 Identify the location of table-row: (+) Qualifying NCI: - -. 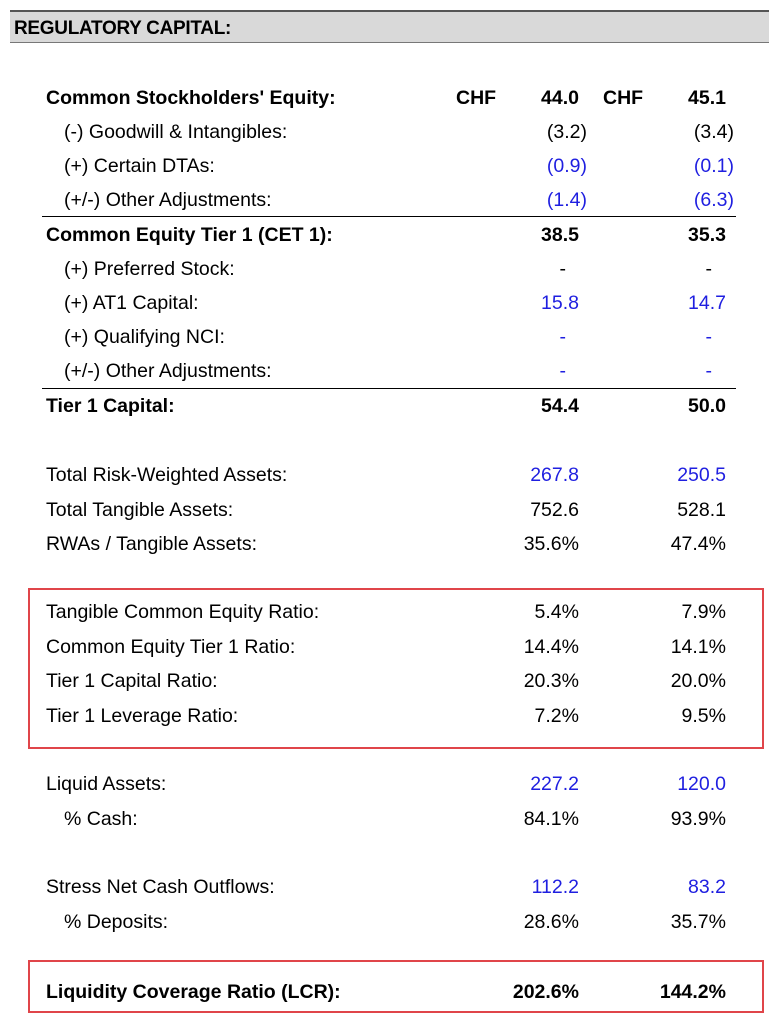
(384, 337).